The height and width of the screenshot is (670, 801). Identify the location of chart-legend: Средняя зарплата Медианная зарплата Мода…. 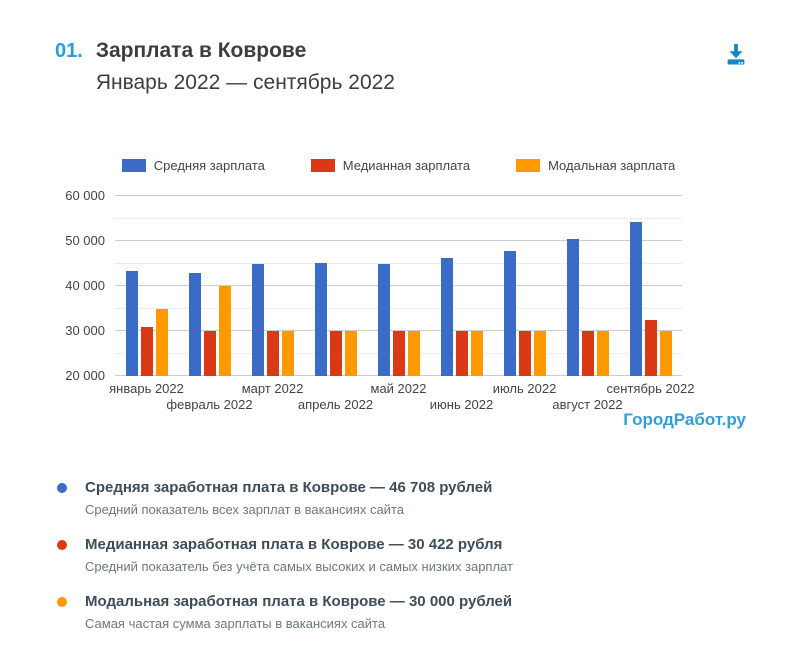
(398, 165).